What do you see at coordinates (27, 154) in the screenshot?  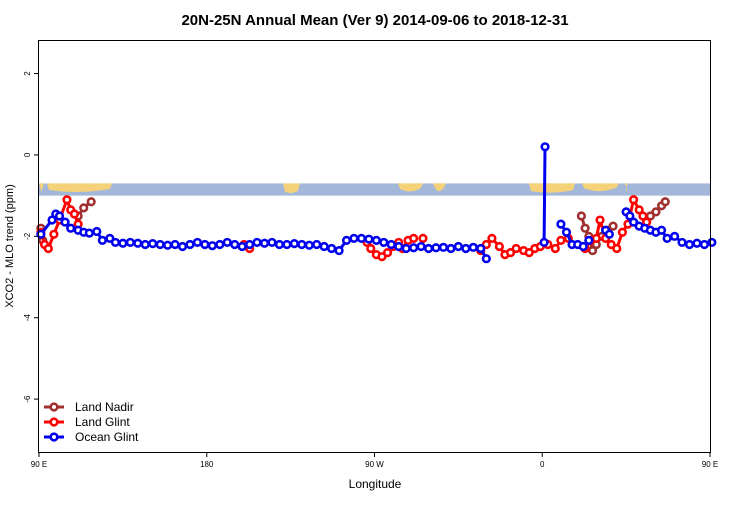 I see `y-tick-label: 0` at bounding box center [27, 154].